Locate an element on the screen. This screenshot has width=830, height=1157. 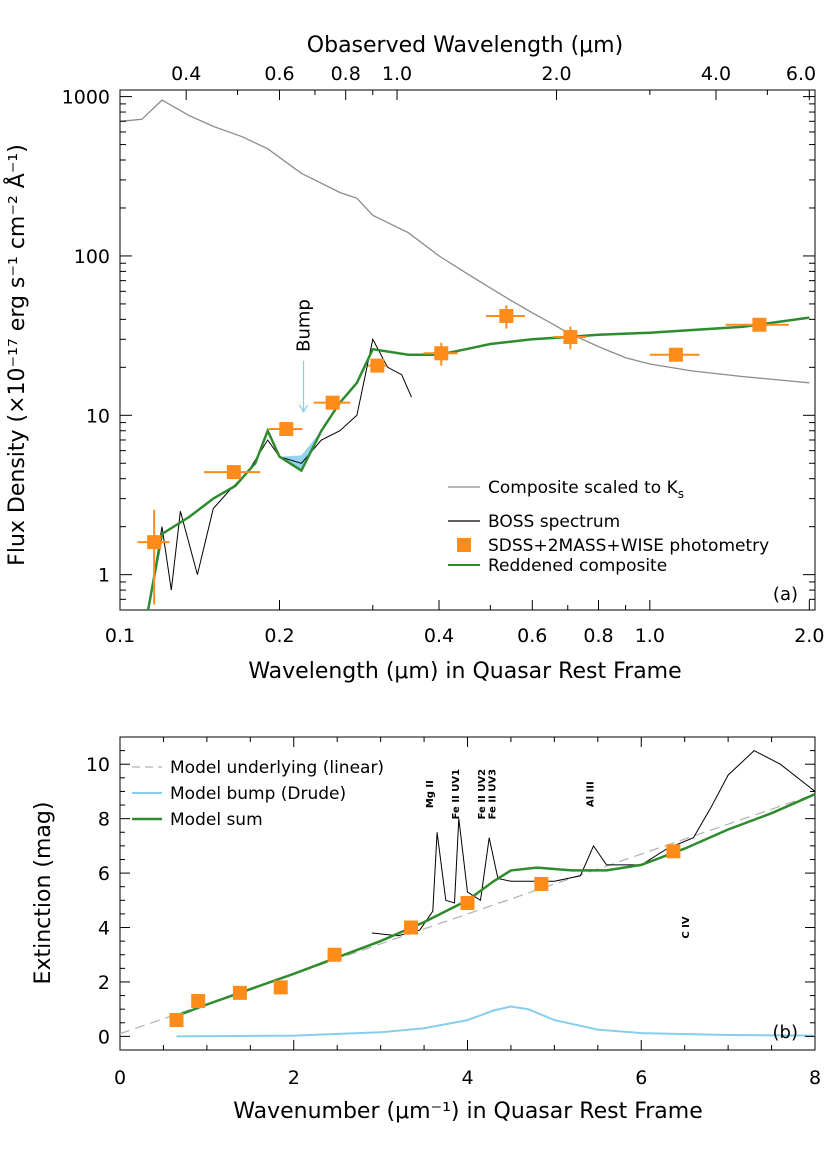
bump-arrow-head is located at coordinates (303, 409).